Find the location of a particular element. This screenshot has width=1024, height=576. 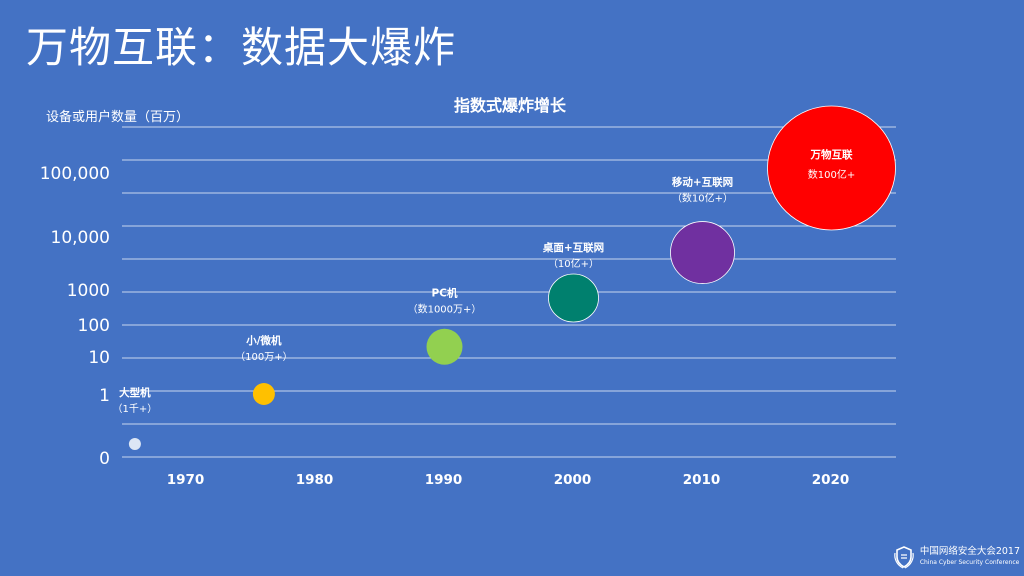

x-tick-label: 2020 is located at coordinates (831, 480).